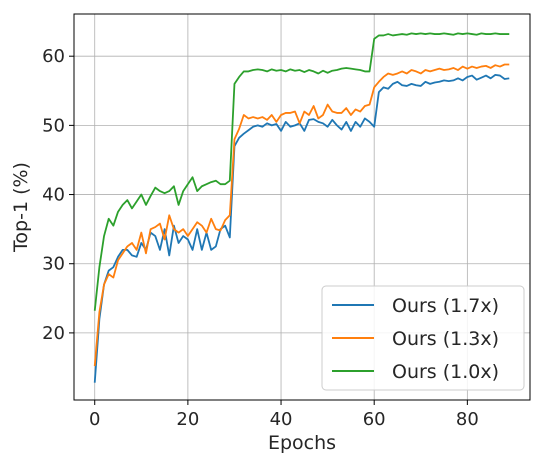  What do you see at coordinates (467, 419) in the screenshot?
I see `x-tick-label: 80` at bounding box center [467, 419].